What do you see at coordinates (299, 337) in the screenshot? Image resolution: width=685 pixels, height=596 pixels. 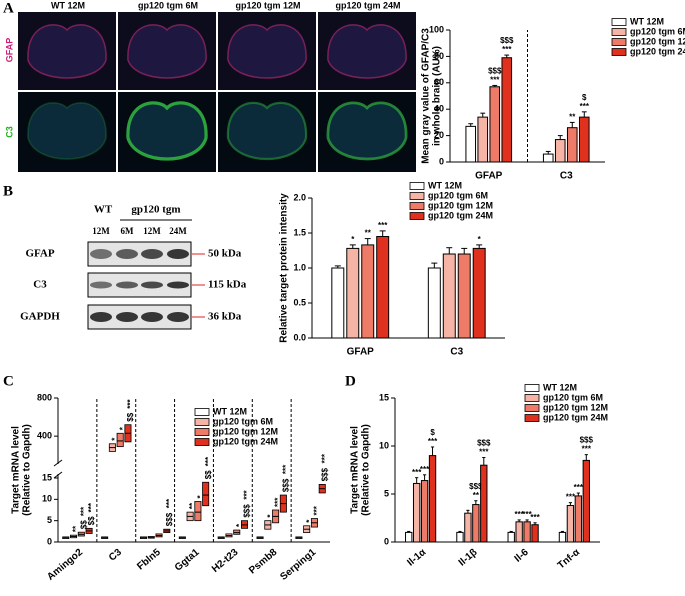 I see `y-tick-label: 0.0` at bounding box center [299, 337].